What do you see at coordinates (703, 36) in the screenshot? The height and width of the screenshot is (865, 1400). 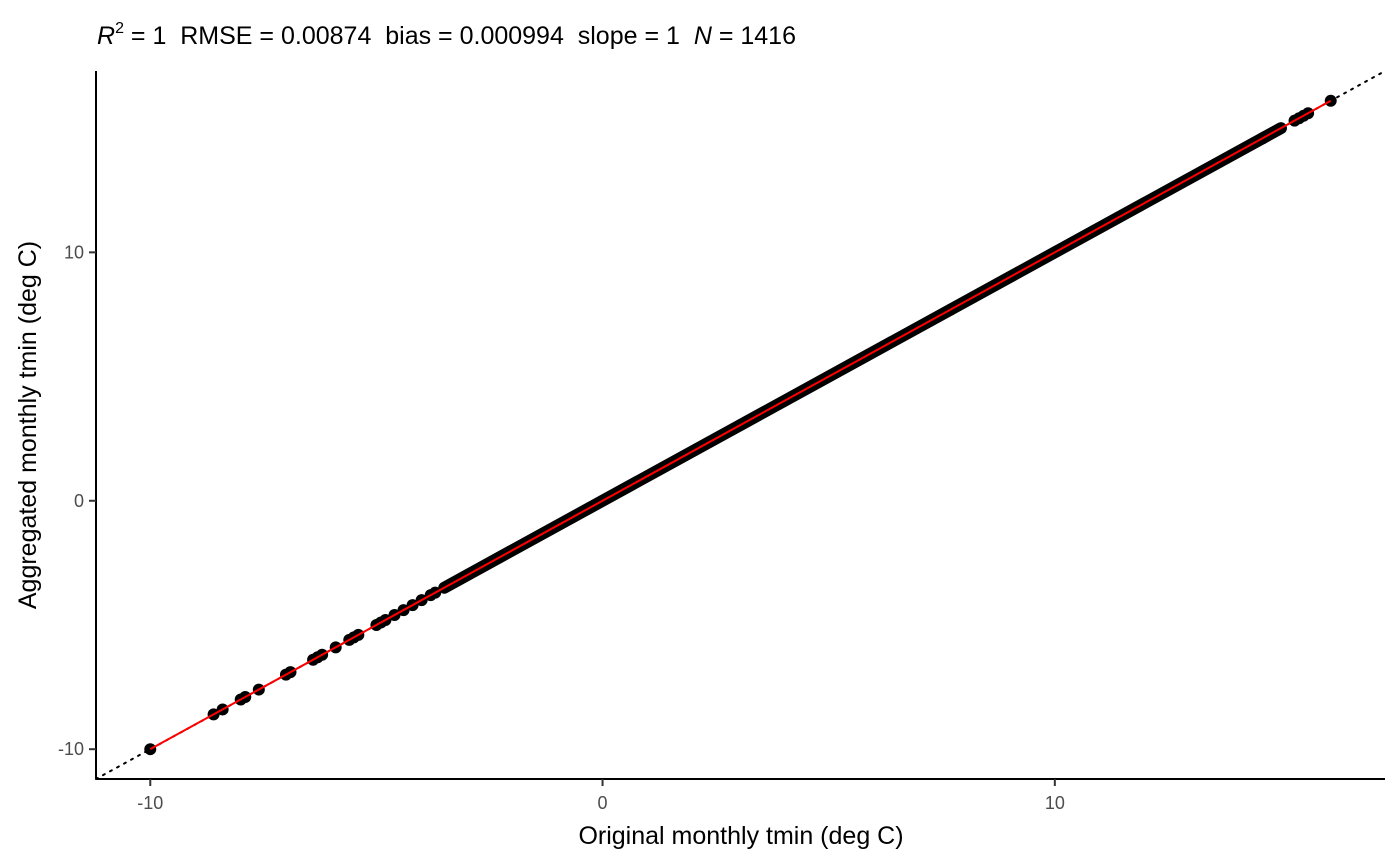 I see `n-symbol: N` at bounding box center [703, 36].